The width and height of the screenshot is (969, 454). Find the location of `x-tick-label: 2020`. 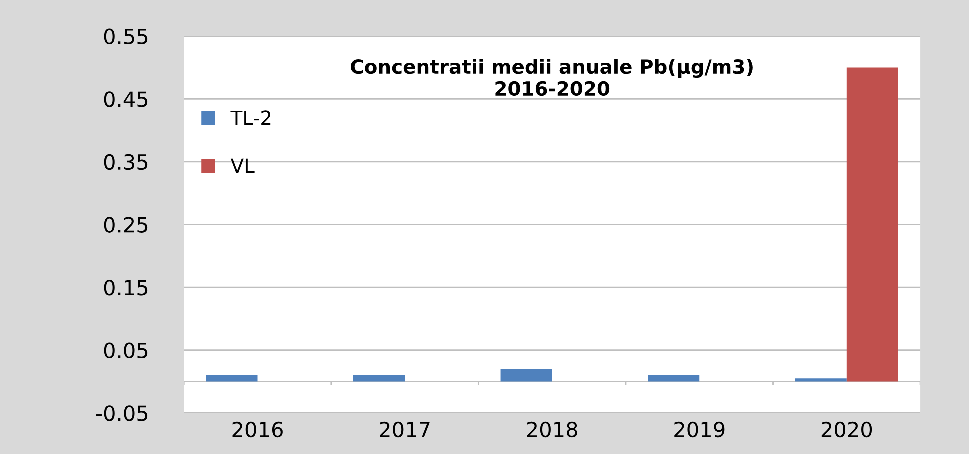

x-tick-label: 2020 is located at coordinates (847, 430).